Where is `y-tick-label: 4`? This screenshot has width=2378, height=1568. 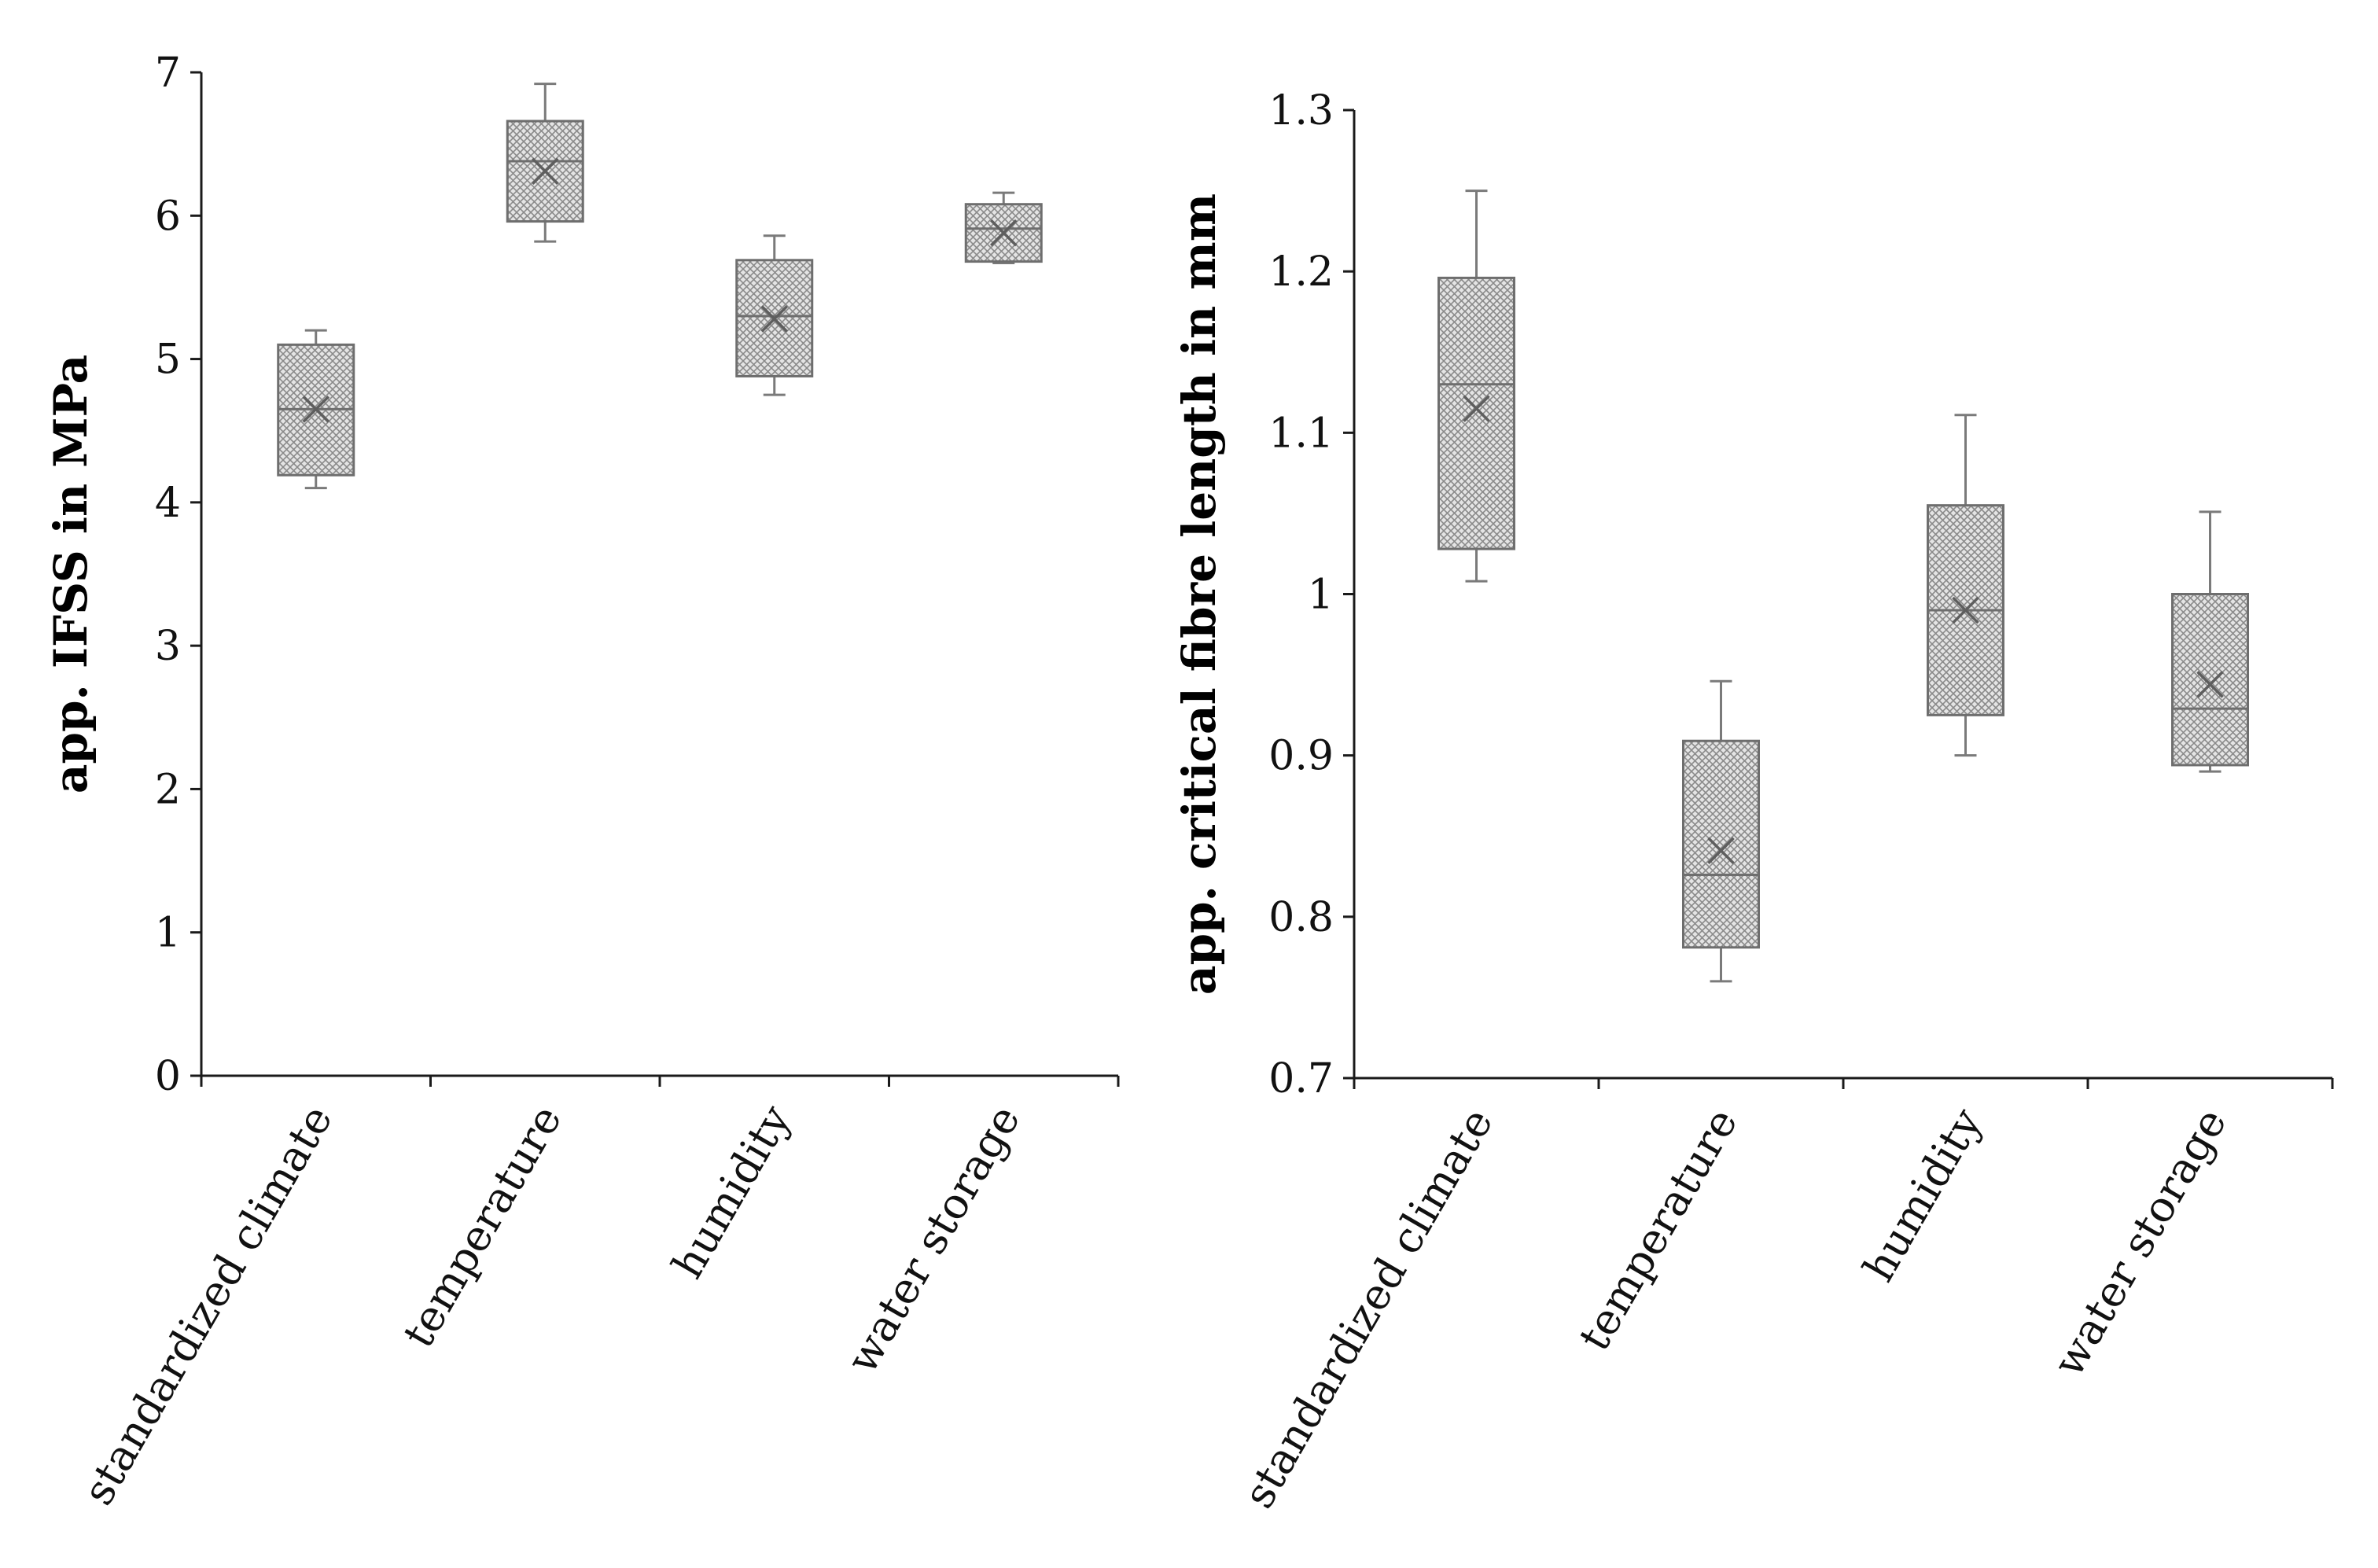
y-tick-label: 4 is located at coordinates (168, 503).